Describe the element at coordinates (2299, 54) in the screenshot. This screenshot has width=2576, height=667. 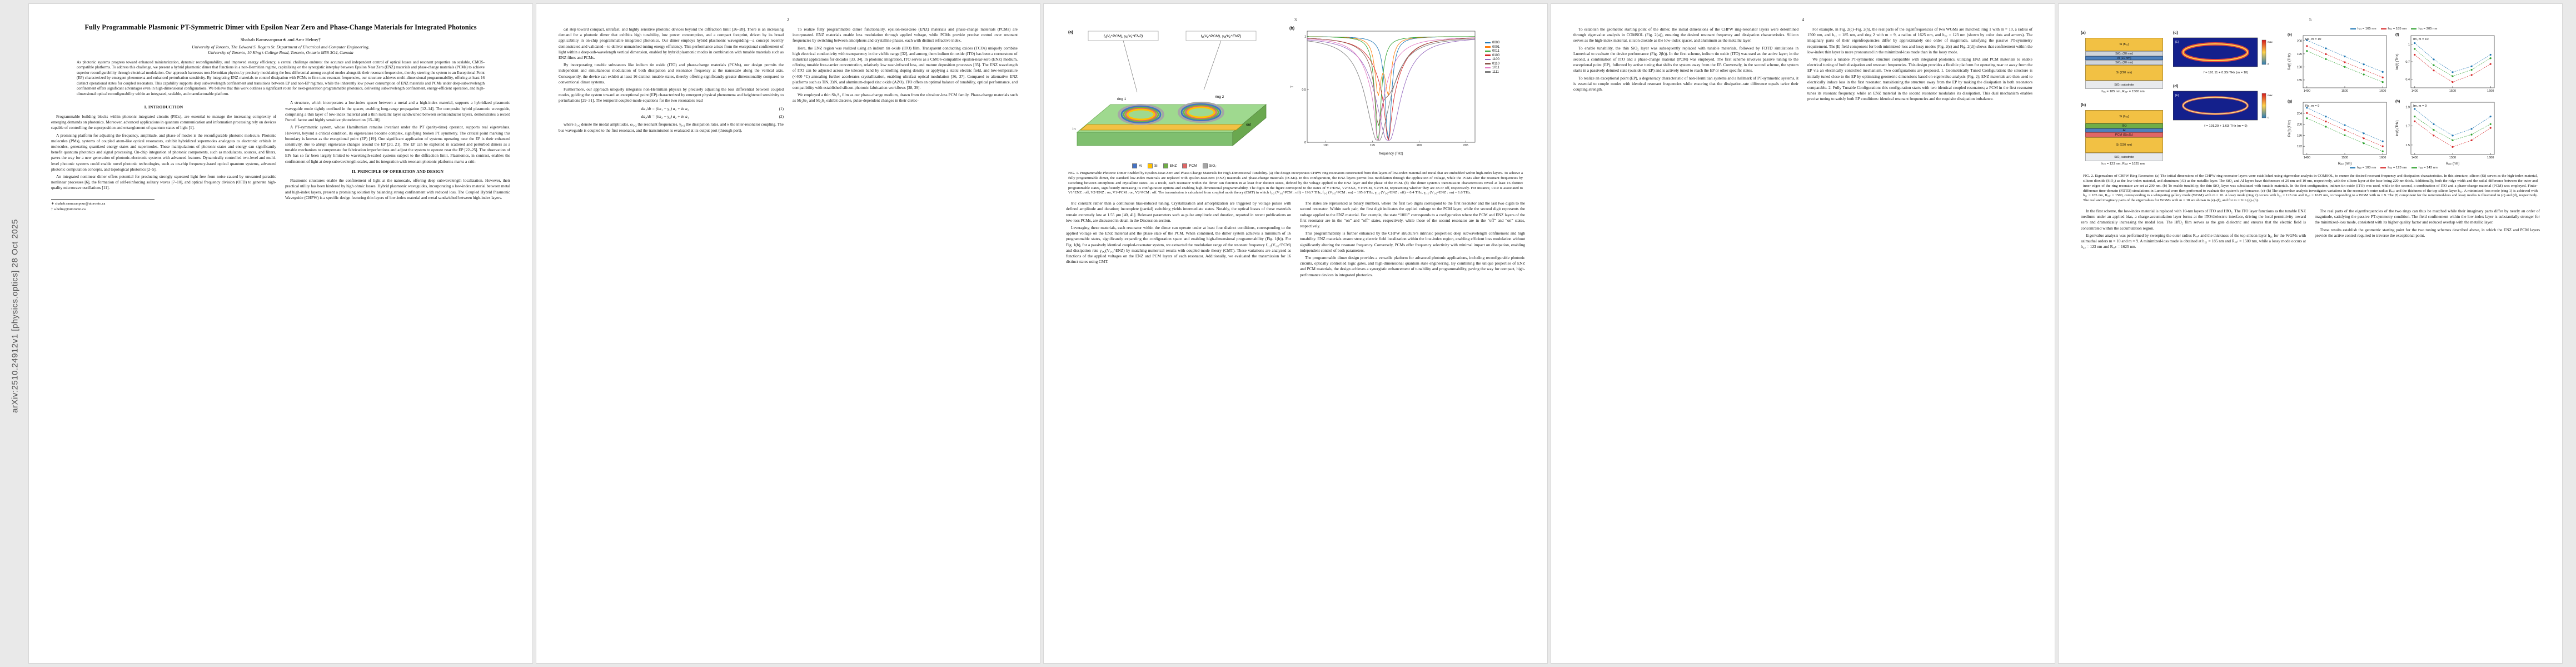
I see `svg-text: 195` at that location.